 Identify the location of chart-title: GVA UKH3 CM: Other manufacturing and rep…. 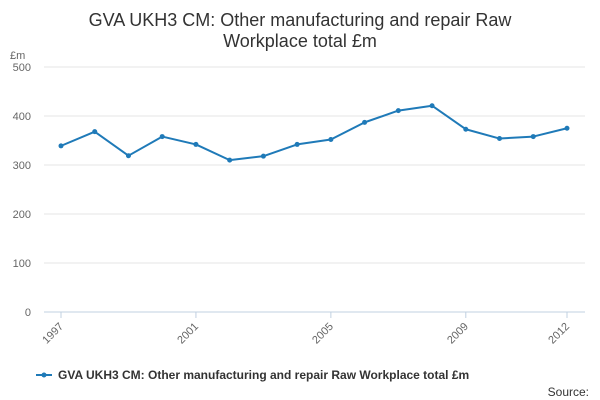
(301, 30).